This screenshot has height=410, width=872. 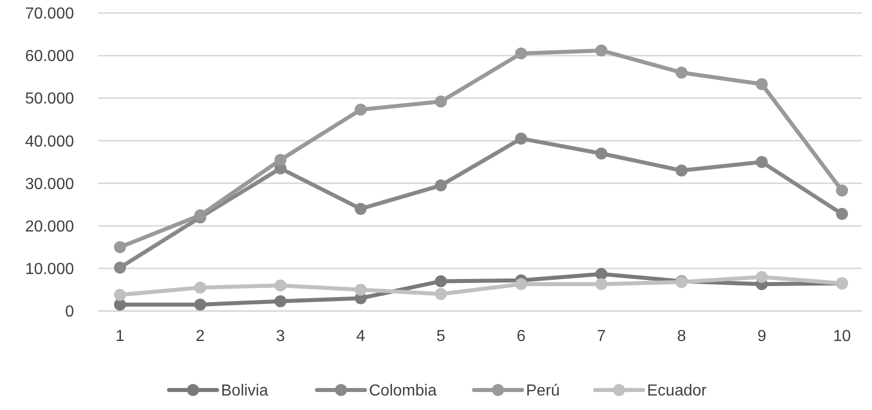 What do you see at coordinates (677, 391) in the screenshot?
I see `legend-label: Ecuador` at bounding box center [677, 391].